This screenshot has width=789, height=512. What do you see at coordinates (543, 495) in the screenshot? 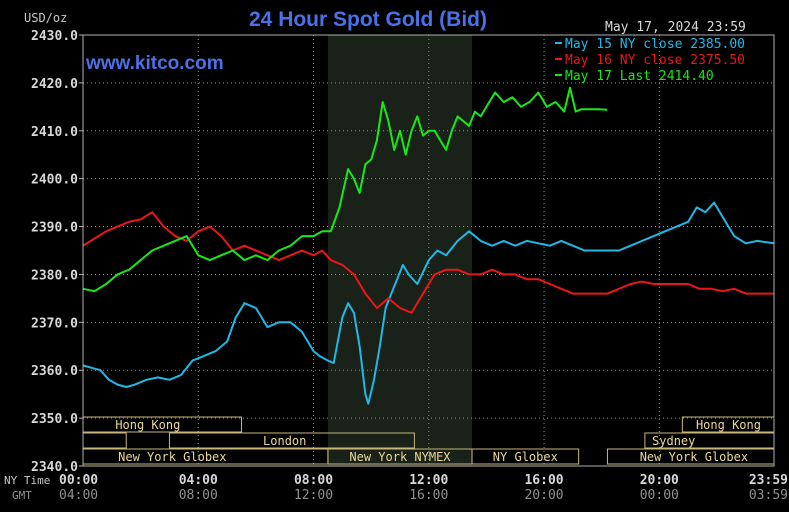
I see `x-tick-label-gmt: 20:00` at bounding box center [543, 495].